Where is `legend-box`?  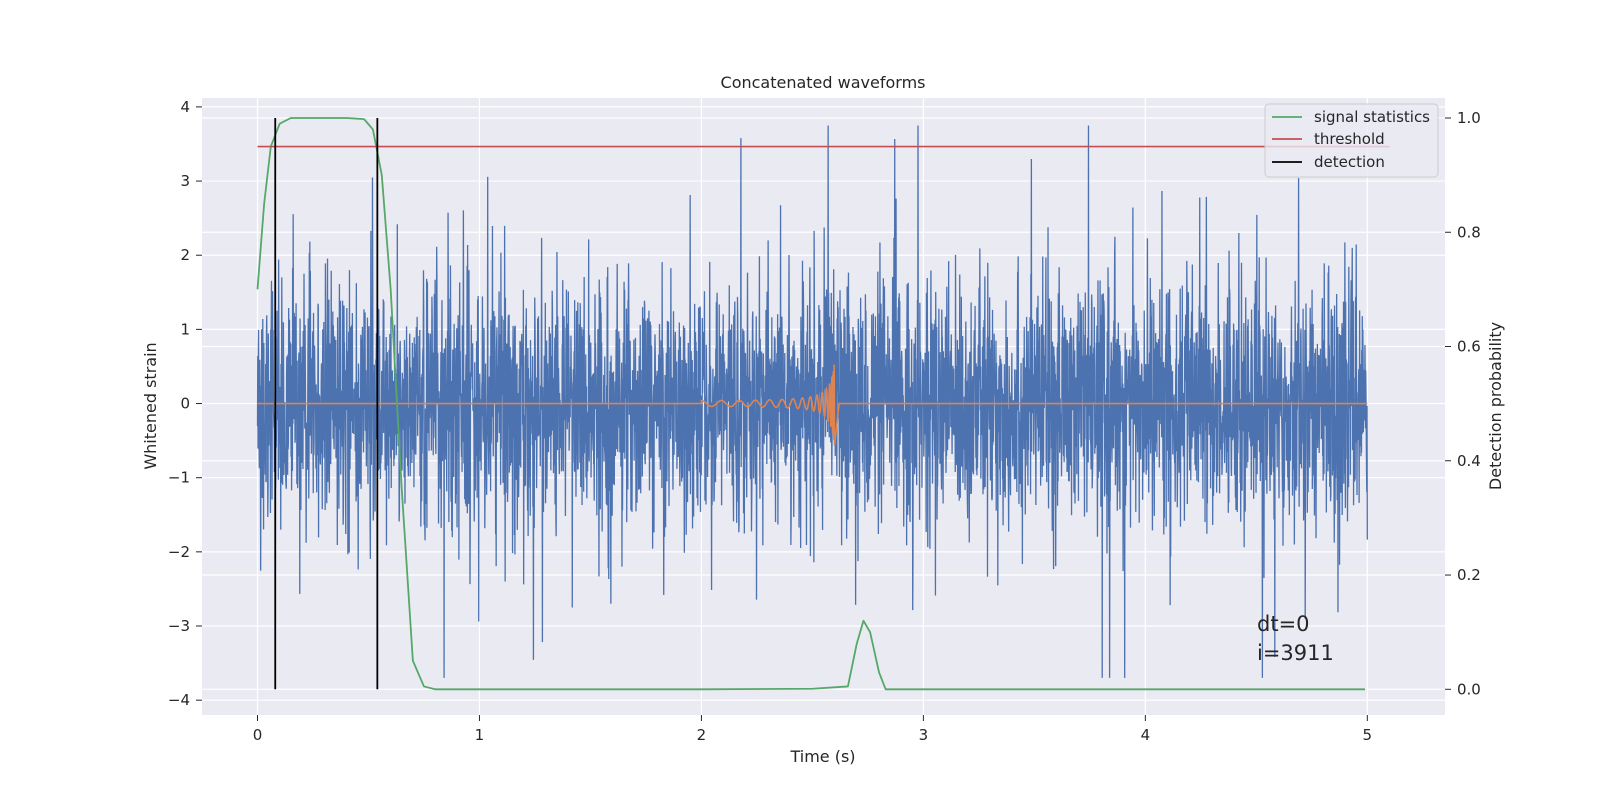
legend-box is located at coordinates (1351, 140).